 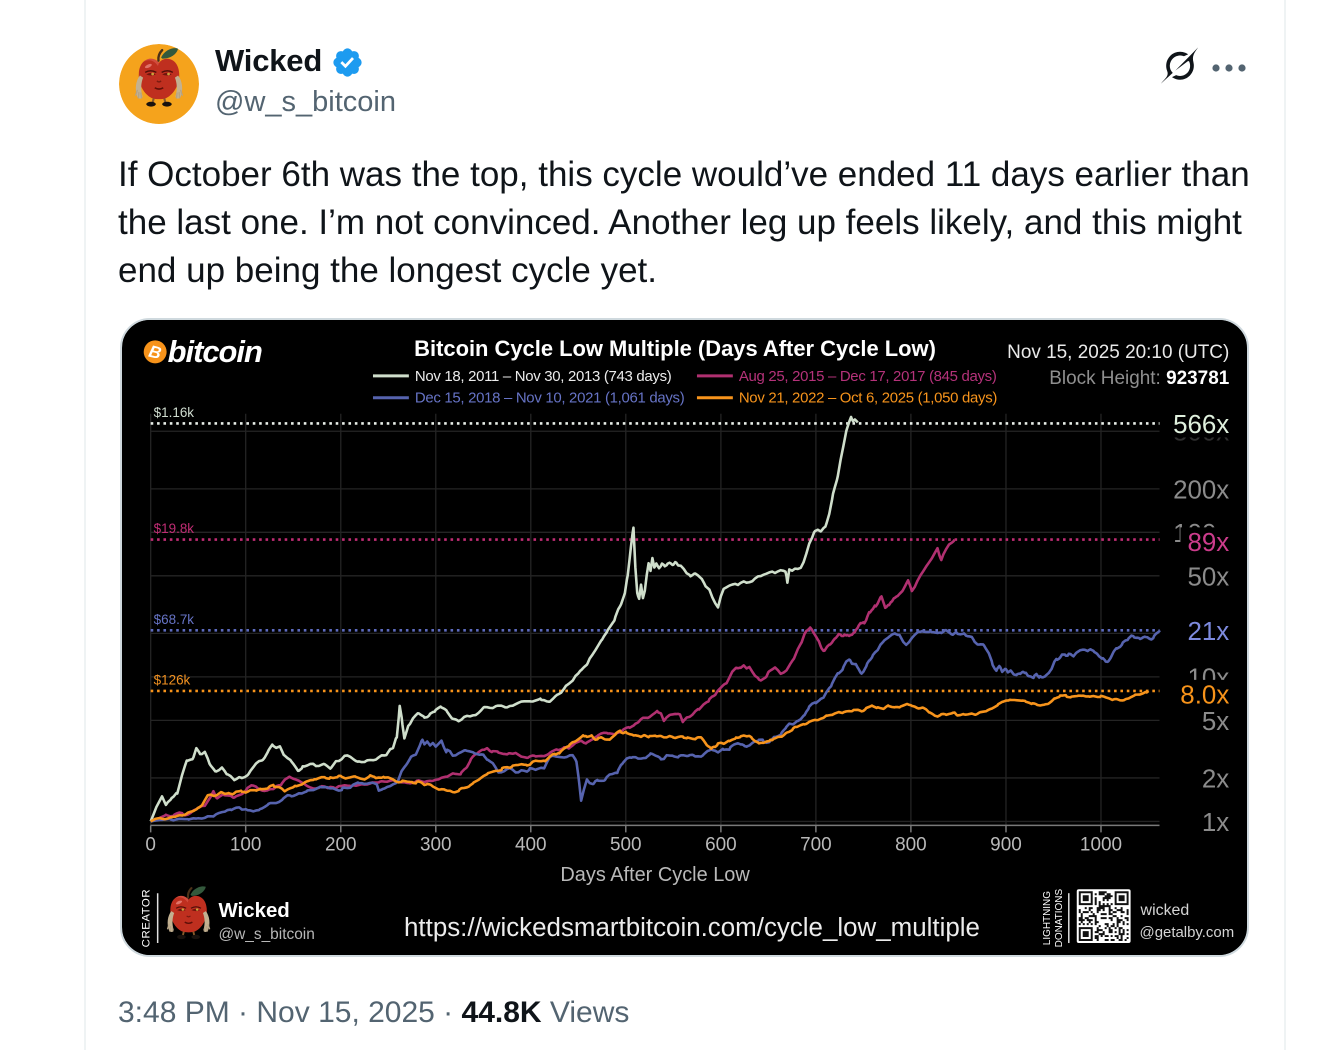 What do you see at coordinates (174, 619) in the screenshot?
I see `svg-text: $68.7k` at bounding box center [174, 619].